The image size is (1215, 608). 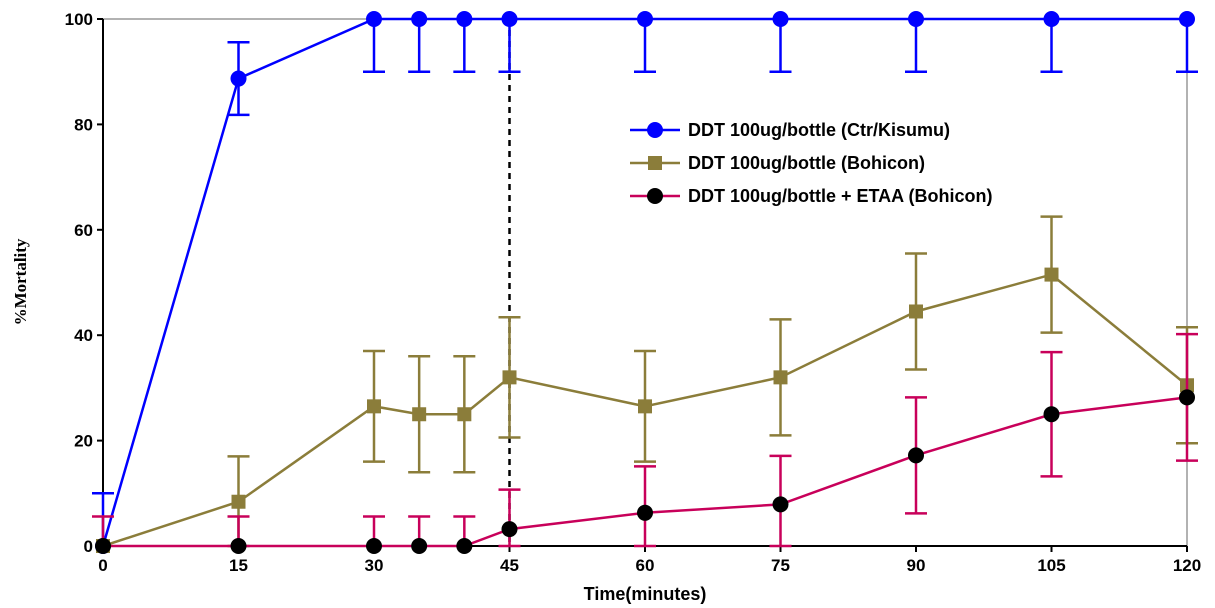 What do you see at coordinates (645, 594) in the screenshot?
I see `x-axis-title: Time(minutes)` at bounding box center [645, 594].